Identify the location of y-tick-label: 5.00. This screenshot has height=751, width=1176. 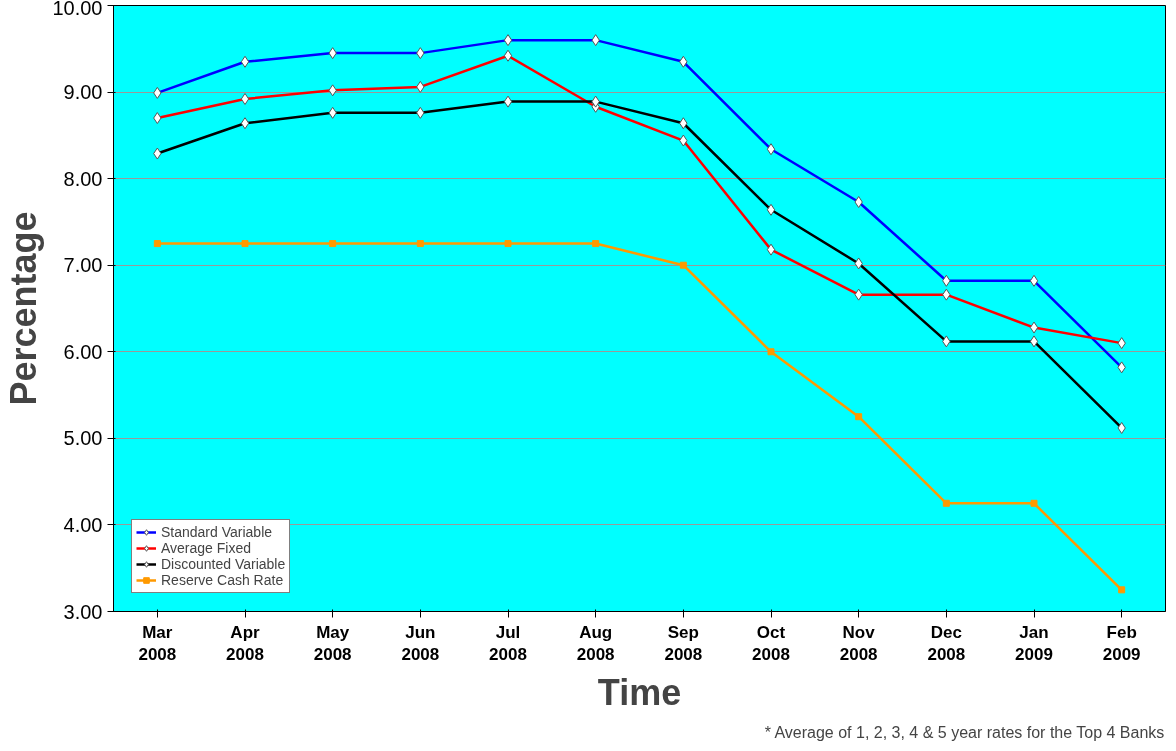
(83, 438).